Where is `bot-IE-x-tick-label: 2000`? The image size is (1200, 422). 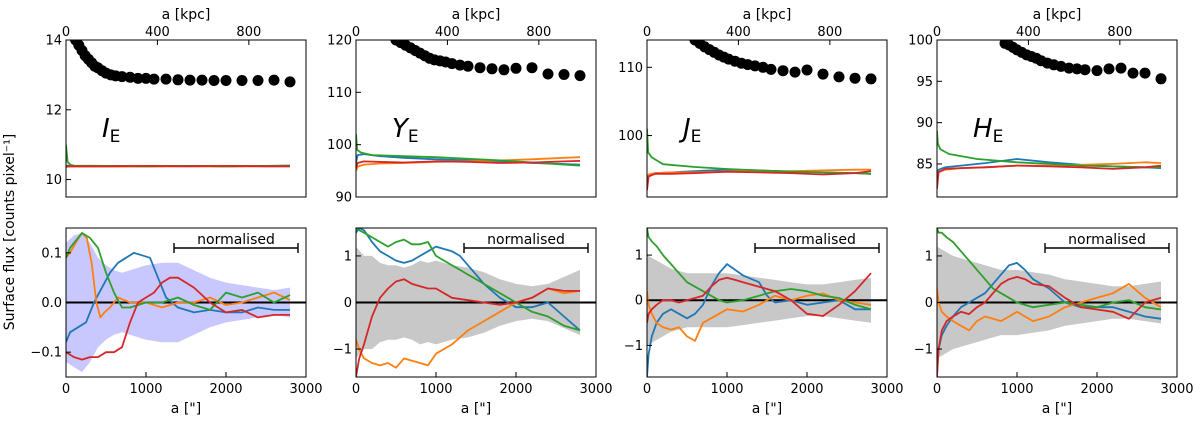
bot-IE-x-tick-label: 2000 is located at coordinates (225, 389).